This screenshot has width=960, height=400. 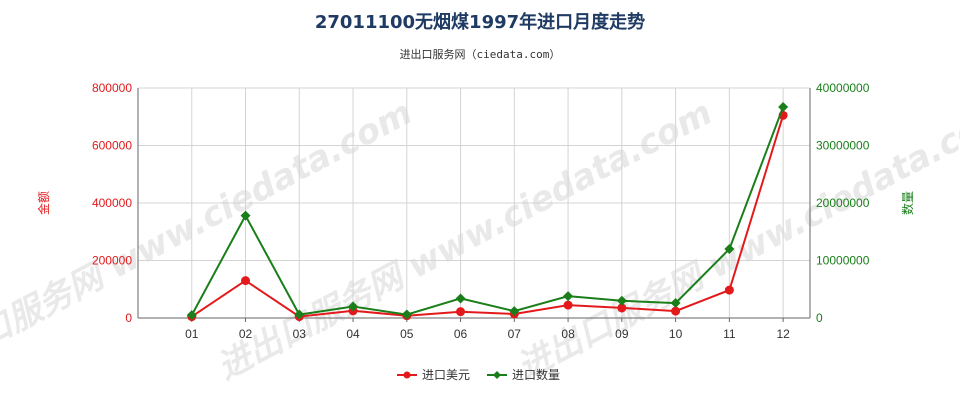 I want to click on y-right-tick-label: 30000000, so click(x=843, y=146).